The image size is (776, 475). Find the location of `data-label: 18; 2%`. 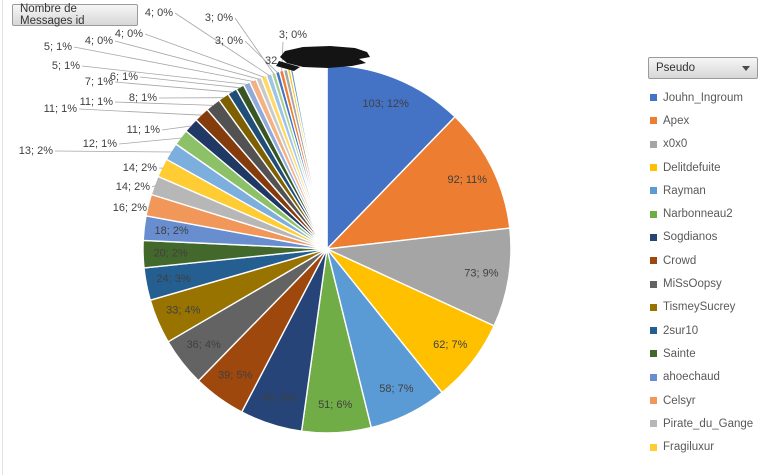

data-label: 18; 2% is located at coordinates (171, 231).